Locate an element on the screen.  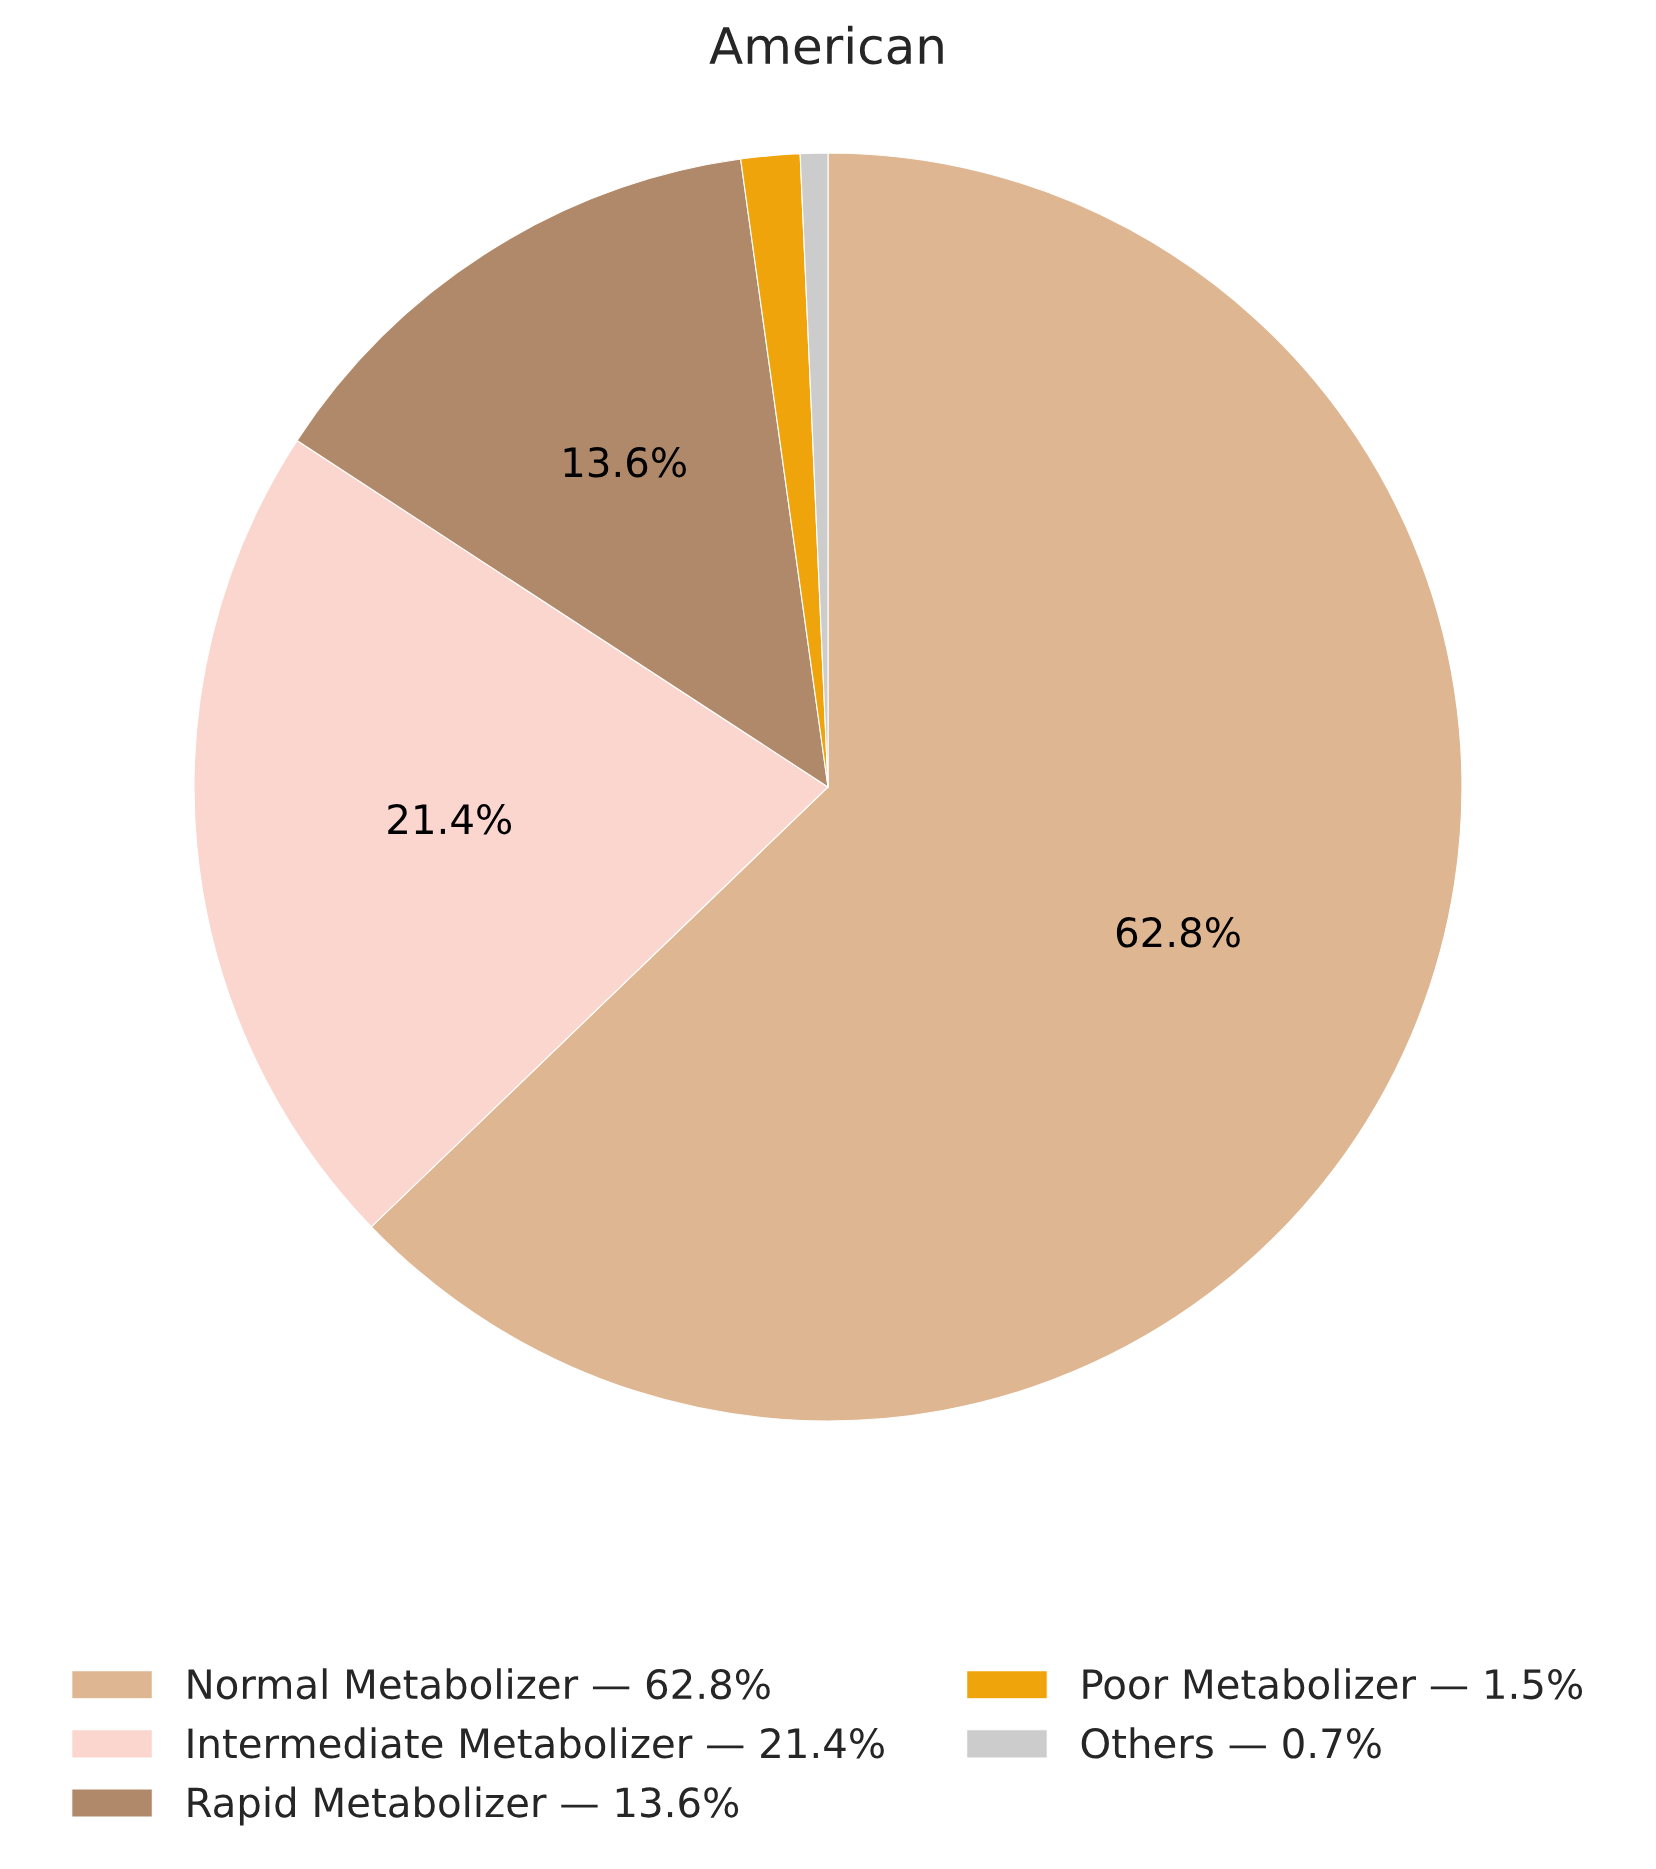
legend-label: Poor Metabolizer — 1.5% is located at coordinates (1333, 1684).